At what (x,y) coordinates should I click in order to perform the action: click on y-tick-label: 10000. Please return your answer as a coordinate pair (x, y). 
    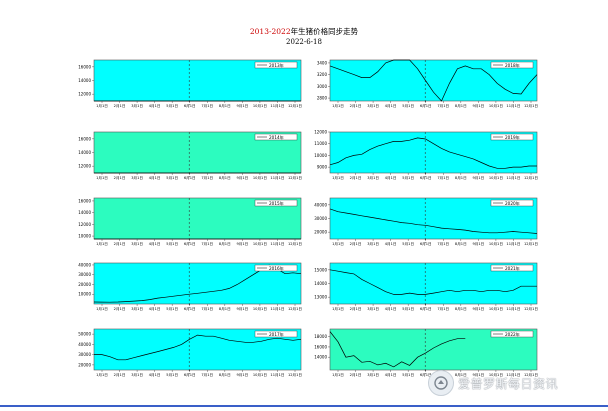
    Looking at the image, I should click on (320, 155).